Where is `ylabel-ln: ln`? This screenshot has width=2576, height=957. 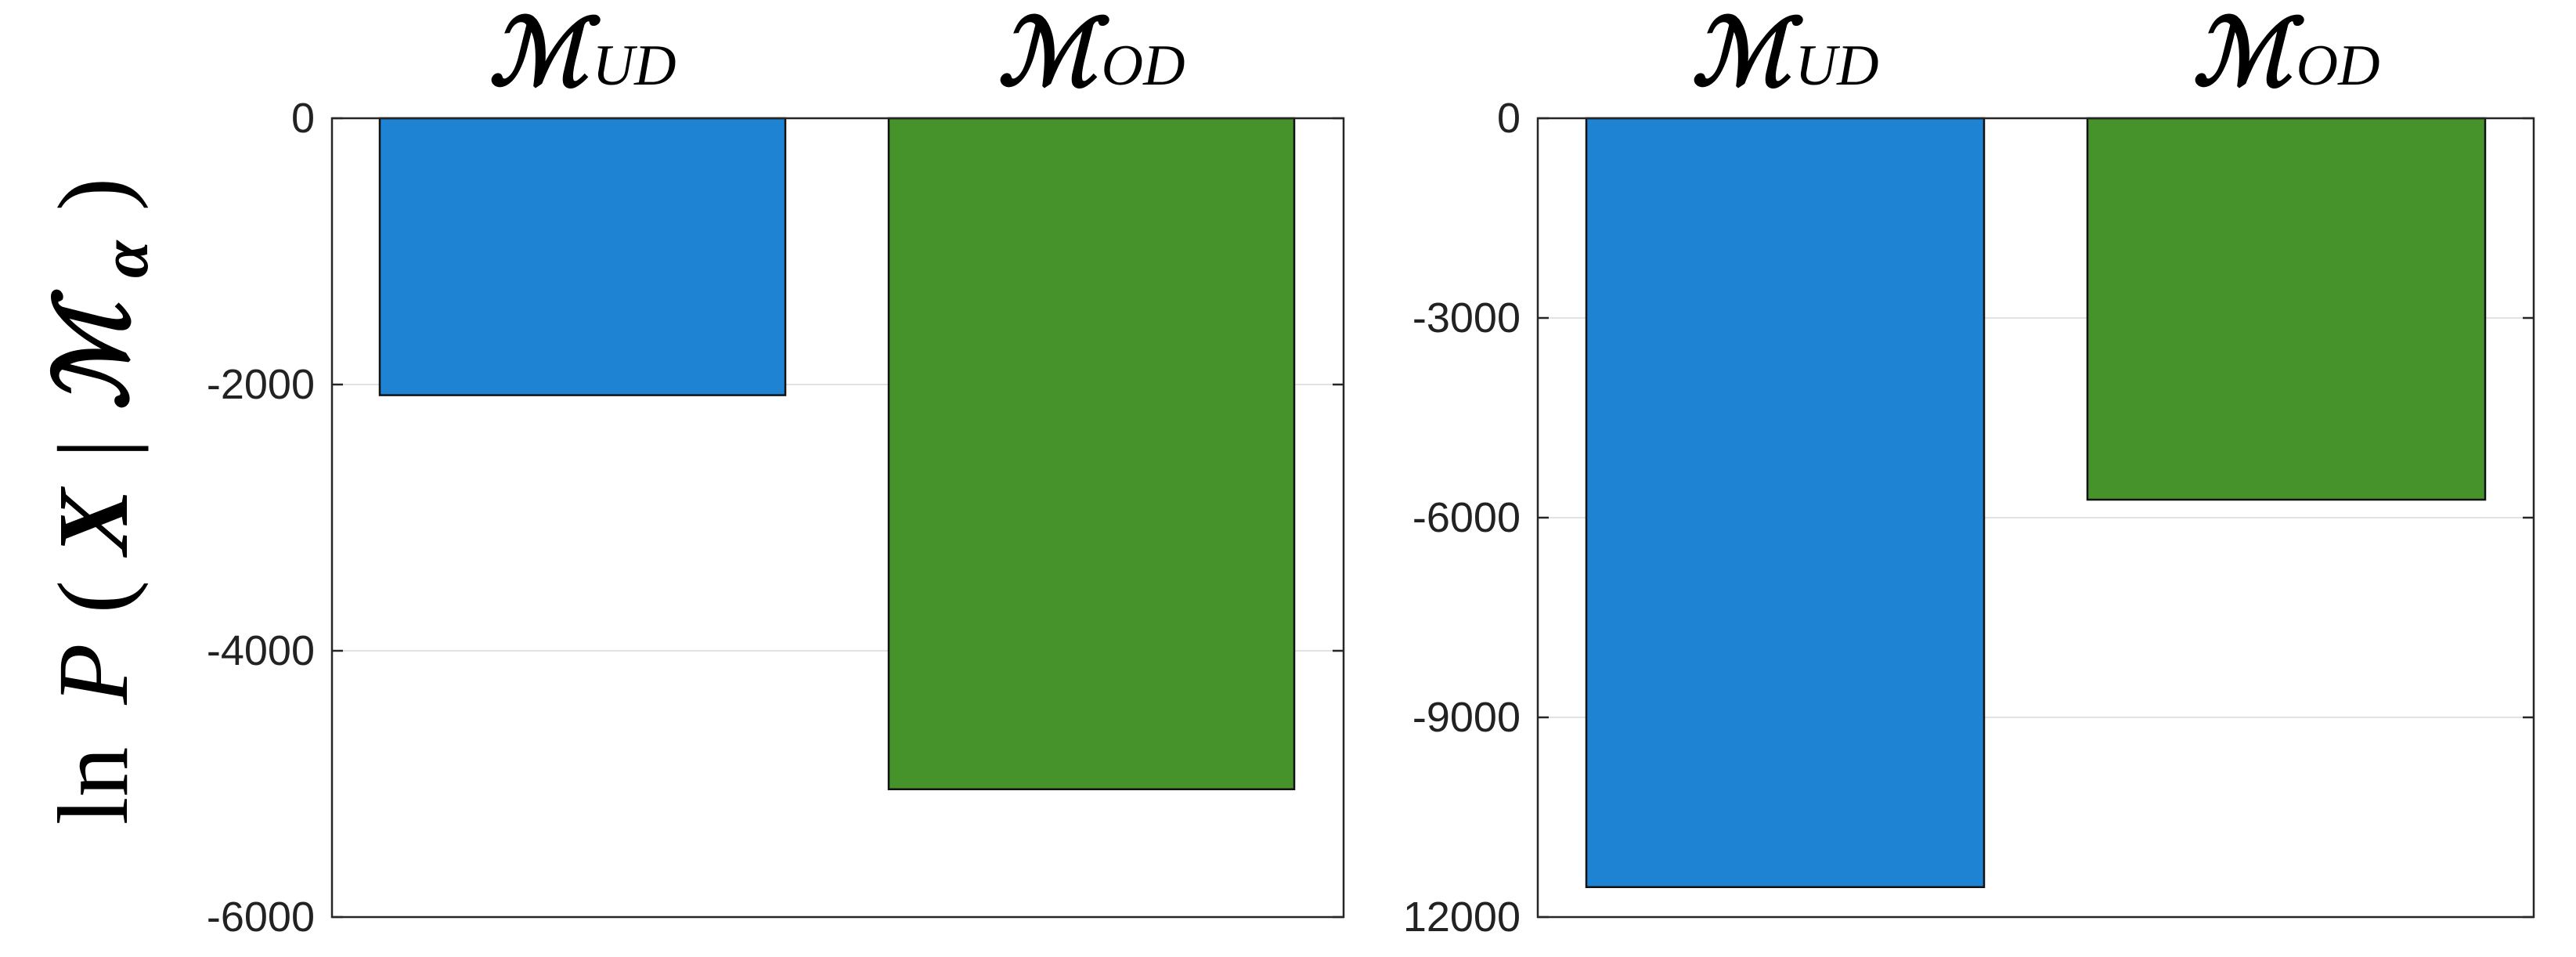 ylabel-ln: ln is located at coordinates (93, 786).